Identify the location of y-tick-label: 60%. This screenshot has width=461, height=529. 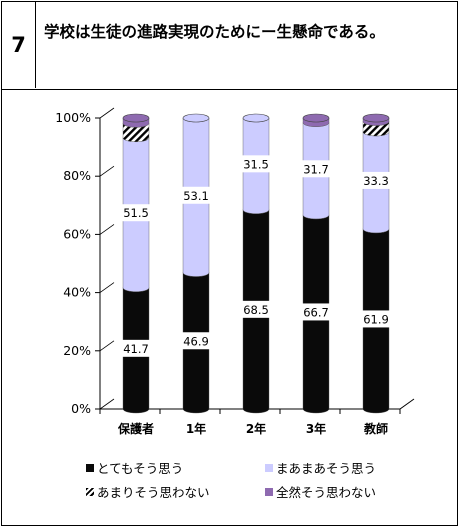
(77, 233).